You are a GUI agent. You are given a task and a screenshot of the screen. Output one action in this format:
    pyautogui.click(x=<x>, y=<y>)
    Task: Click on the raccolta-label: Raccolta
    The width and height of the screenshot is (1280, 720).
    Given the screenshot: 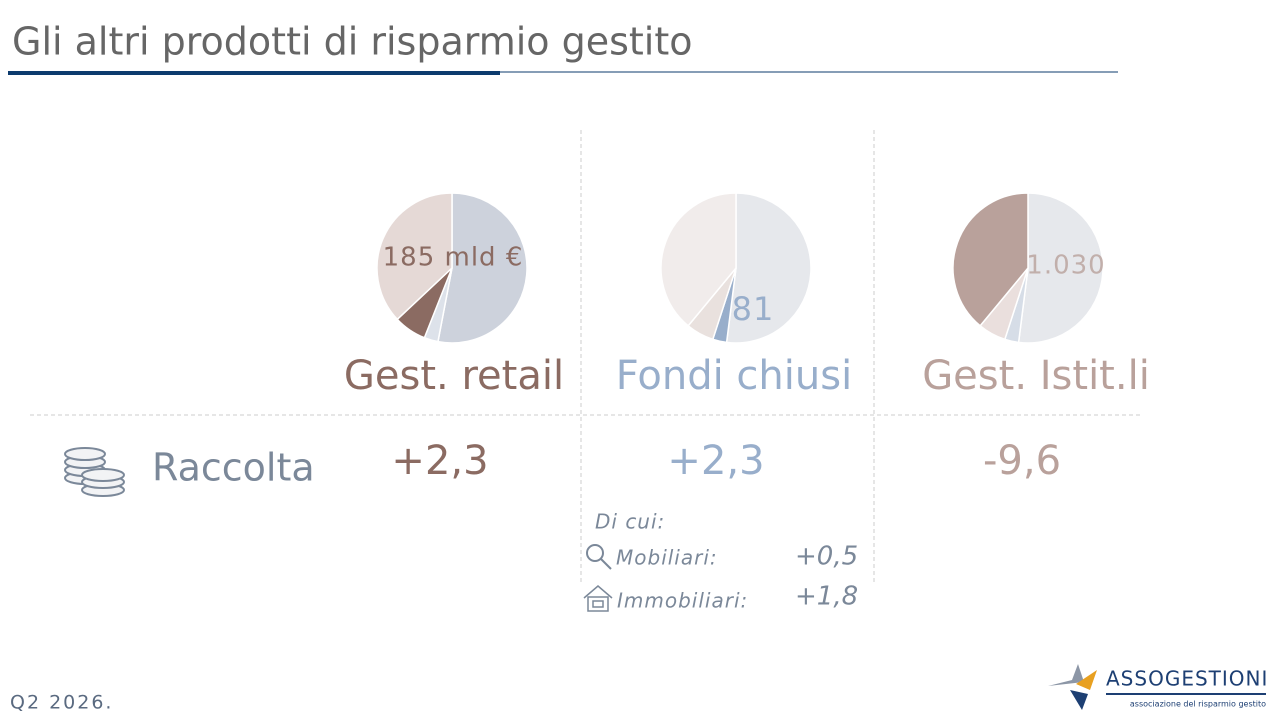 What is the action you would take?
    pyautogui.click(x=233, y=468)
    